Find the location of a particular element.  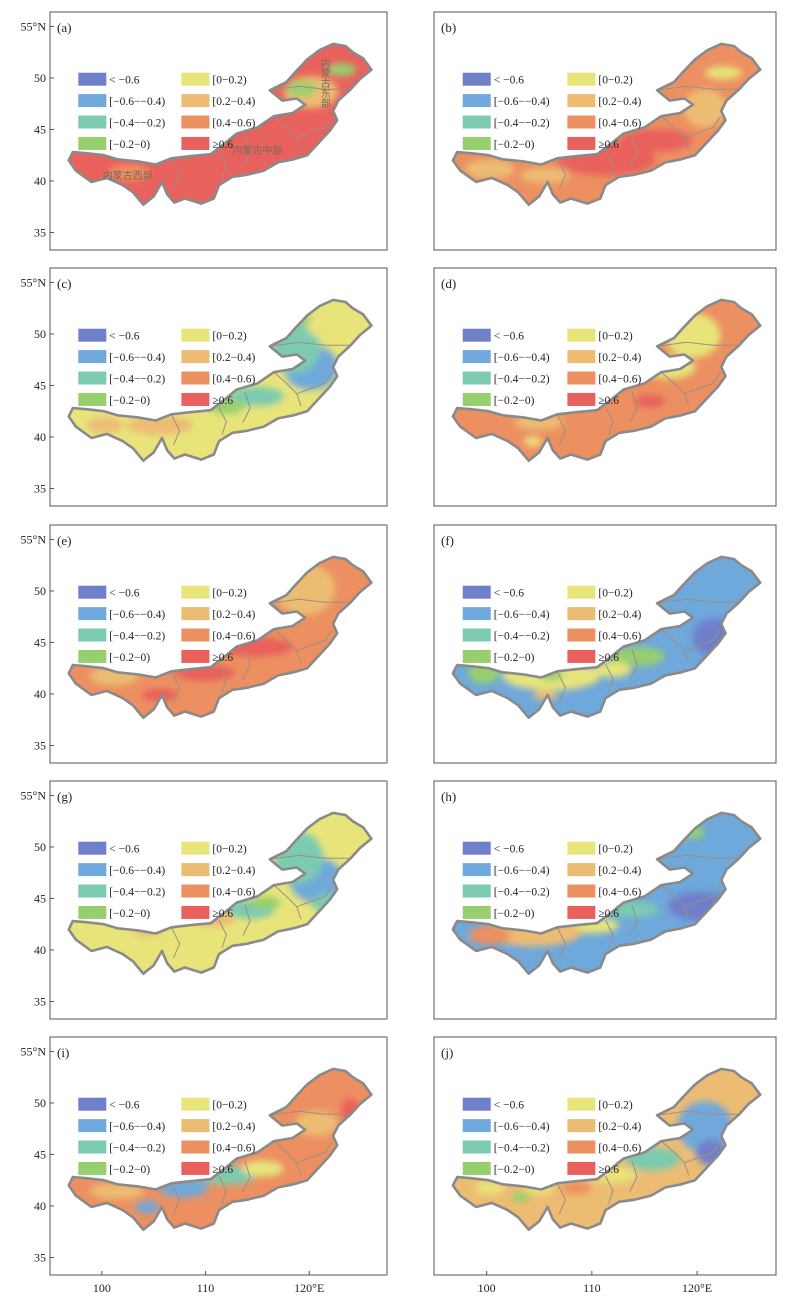

region-outline is located at coordinates (220, 124).